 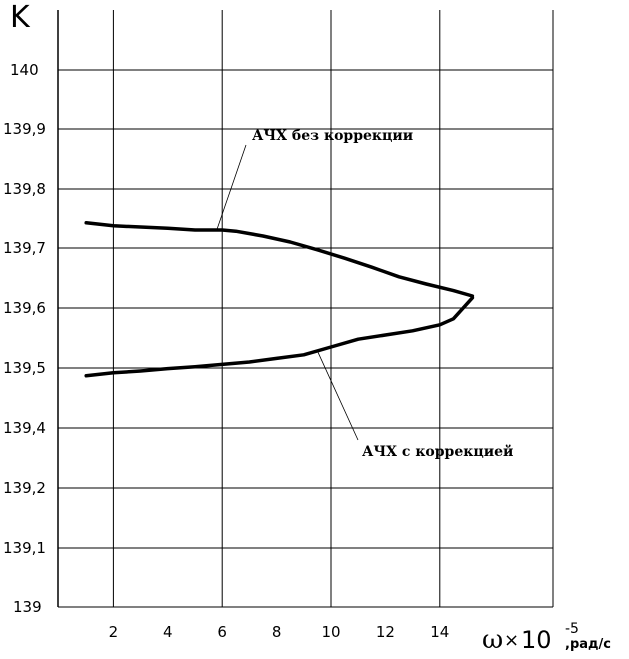 What do you see at coordinates (24, 548) in the screenshot?
I see `y-tick-label: 139,1` at bounding box center [24, 548].